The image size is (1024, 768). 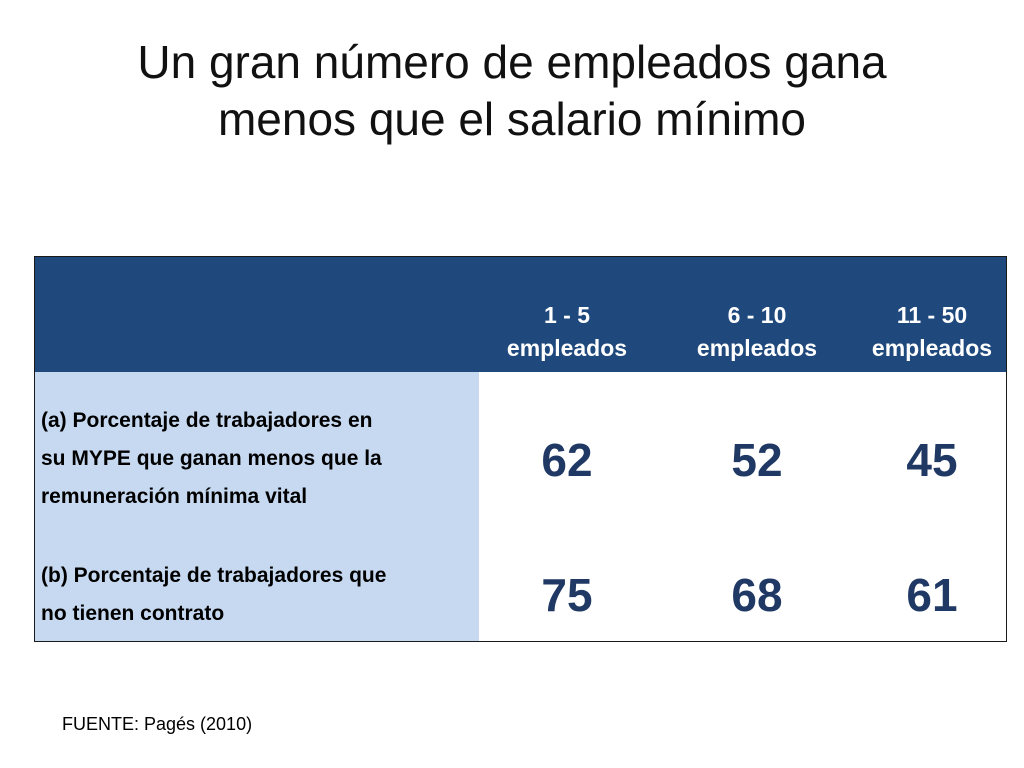 I want to click on title-line-1: Un gran número de empleados gana, so click(x=512, y=62).